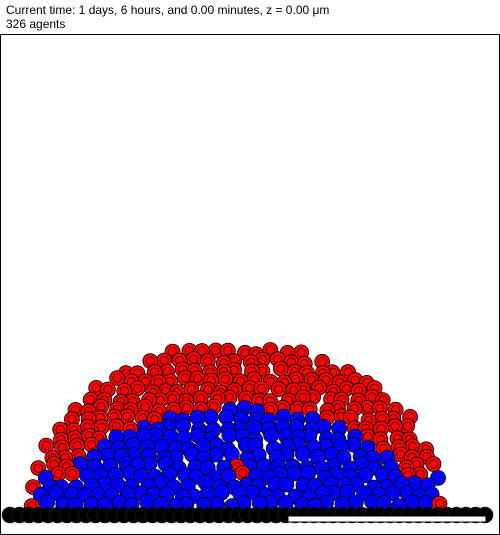 The height and width of the screenshot is (535, 500). What do you see at coordinates (36, 24) in the screenshot?
I see `agent-count-label: 326 agents` at bounding box center [36, 24].